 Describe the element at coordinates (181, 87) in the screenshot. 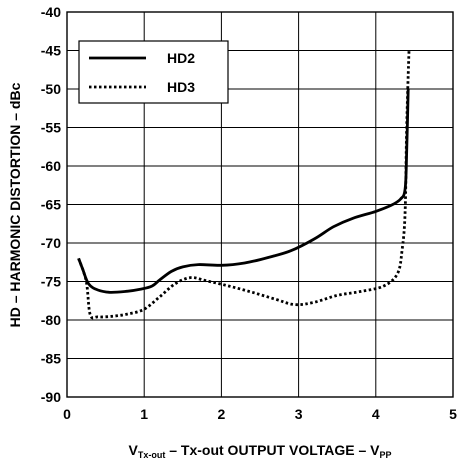

I see `legend-label-hd3: HD3` at that location.